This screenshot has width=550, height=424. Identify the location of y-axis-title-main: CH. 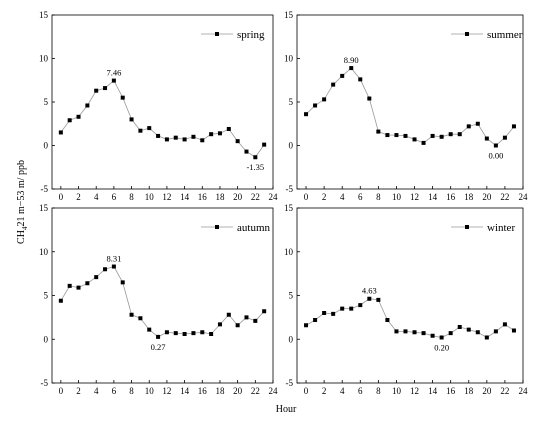
(21, 237).